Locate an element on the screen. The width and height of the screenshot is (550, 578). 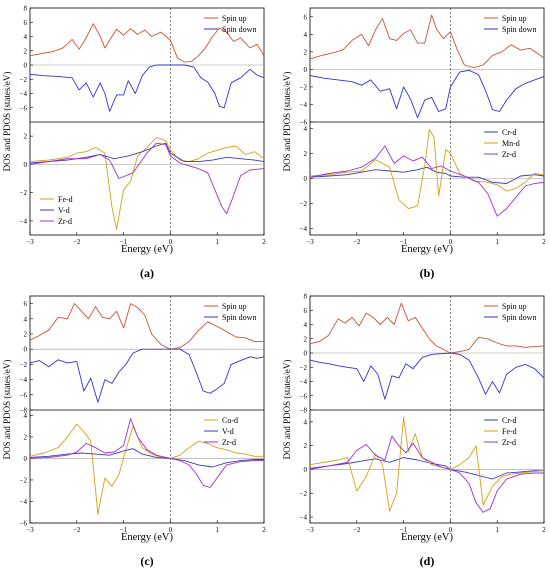
xtick-label: −1 is located at coordinates (404, 530).